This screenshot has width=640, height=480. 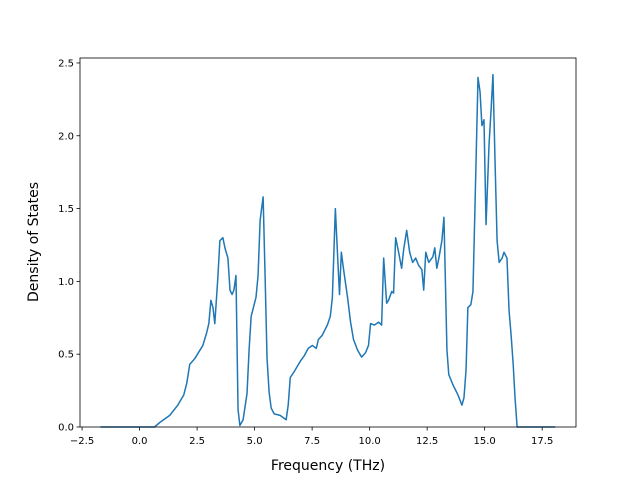 What do you see at coordinates (82, 441) in the screenshot?
I see `x-tick-label: −2.5` at bounding box center [82, 441].